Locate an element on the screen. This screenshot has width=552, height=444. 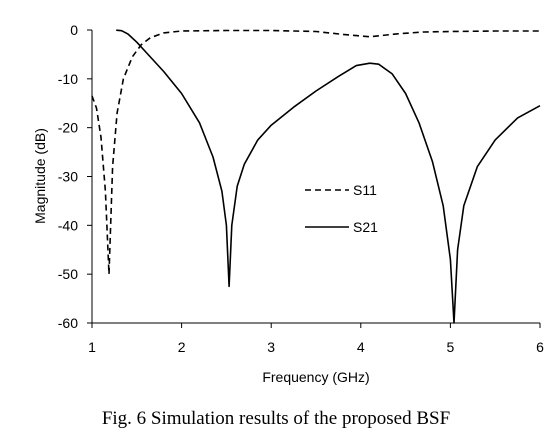
x-tick-label: 3 is located at coordinates (271, 347).